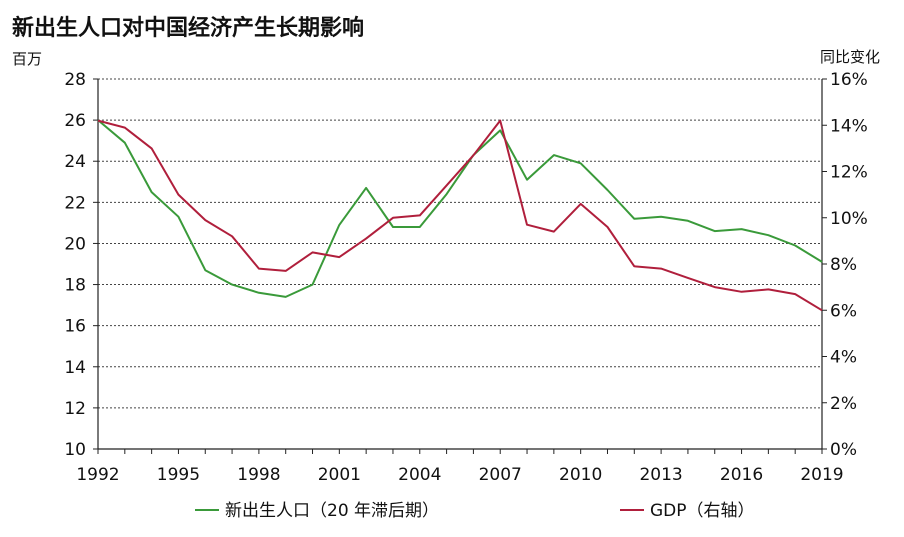 This screenshot has width=904, height=537. I want to click on legend-label-gdp: GDP（右轴）, so click(702, 511).